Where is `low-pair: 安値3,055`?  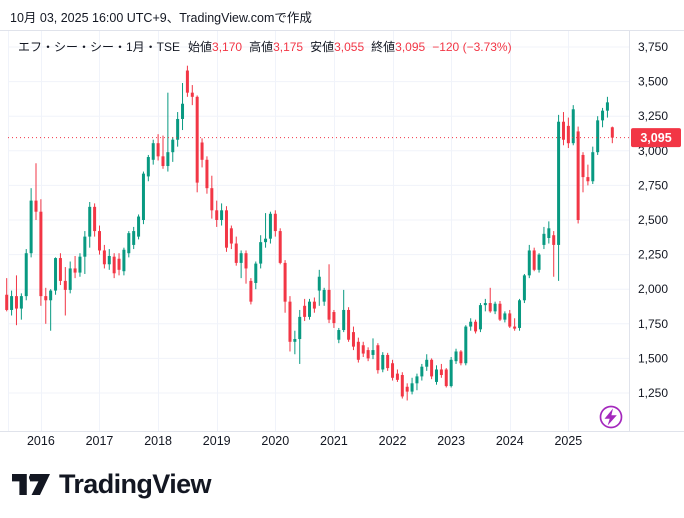 low-pair: 安値3,055 is located at coordinates (337, 46).